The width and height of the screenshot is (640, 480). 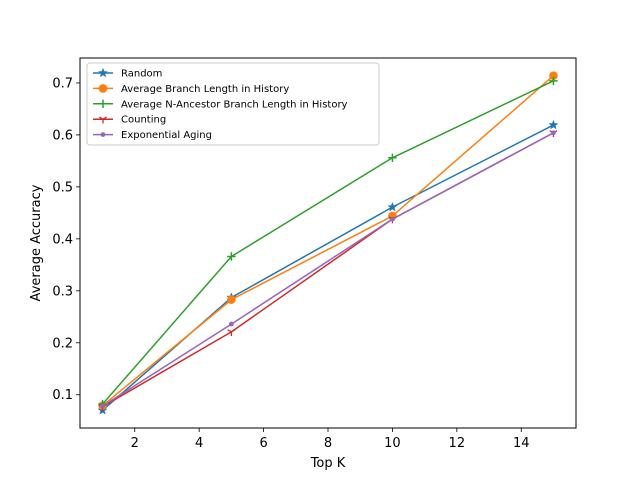 I want to click on y-tick-label: 0.1, so click(x=62, y=395).